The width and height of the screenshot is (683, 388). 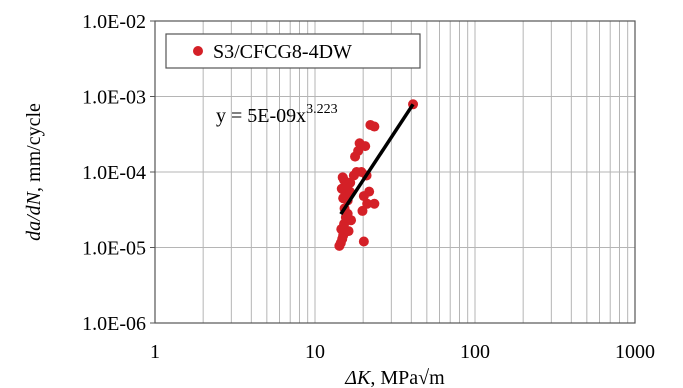 I want to click on equation-base: y = 5E-09x, so click(x=261, y=116).